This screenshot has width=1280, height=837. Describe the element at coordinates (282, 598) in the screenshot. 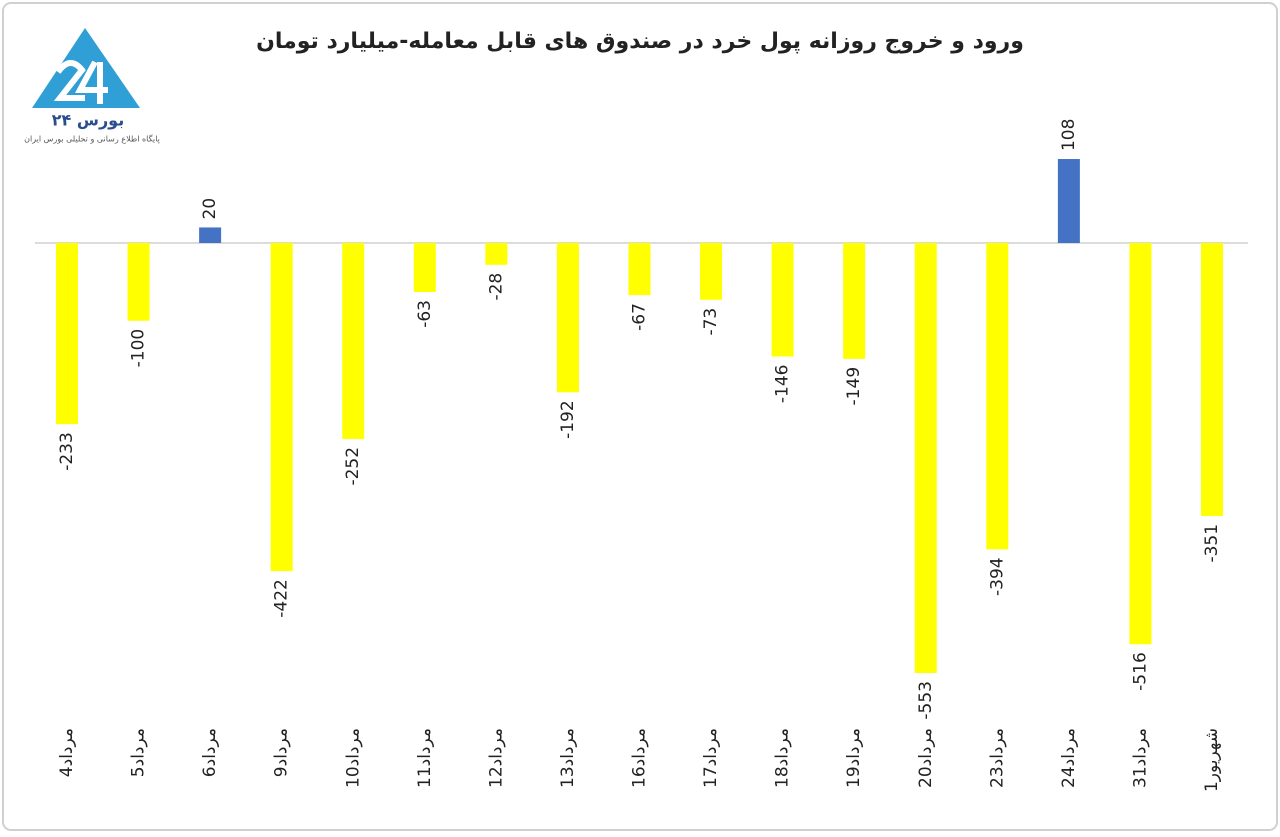

I see `value-label: -422` at that location.